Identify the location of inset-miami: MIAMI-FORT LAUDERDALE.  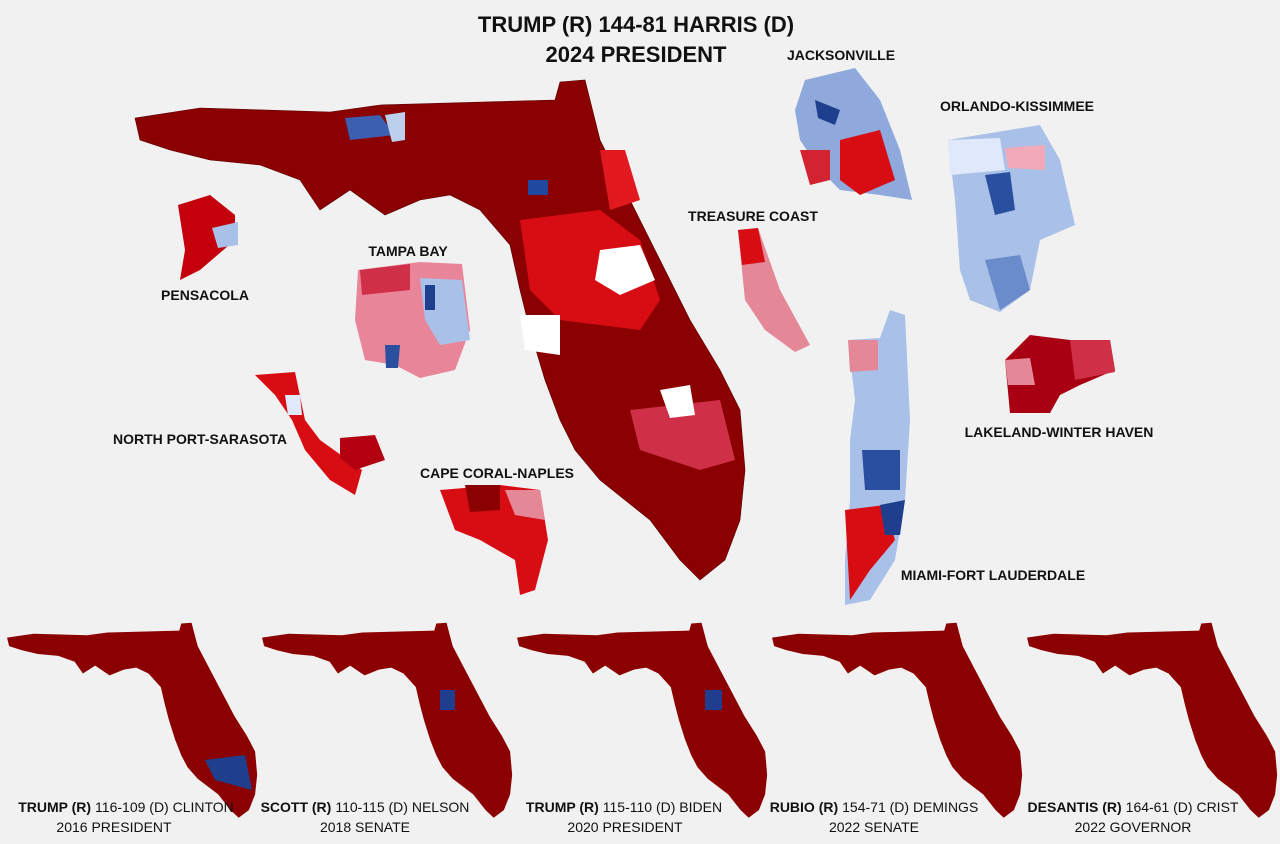
(965, 457).